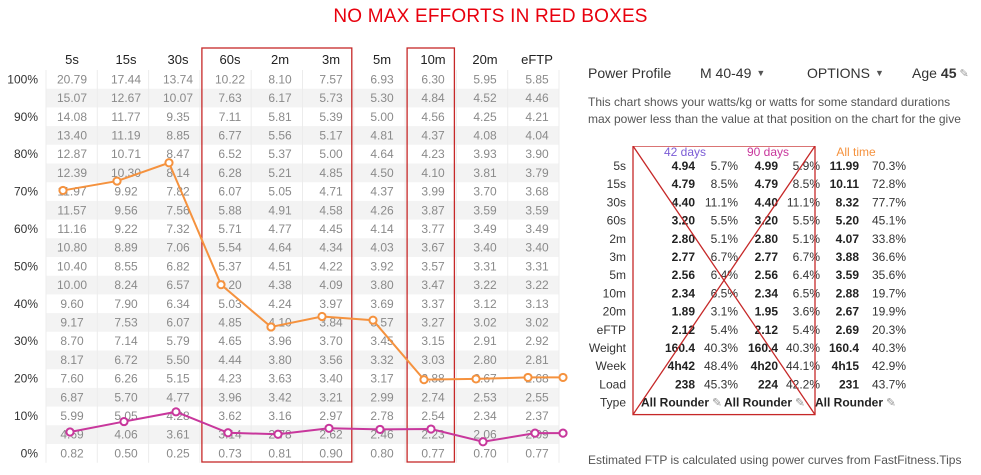  Describe the element at coordinates (126, 285) in the screenshot. I see `table-cell: 8.24` at that location.